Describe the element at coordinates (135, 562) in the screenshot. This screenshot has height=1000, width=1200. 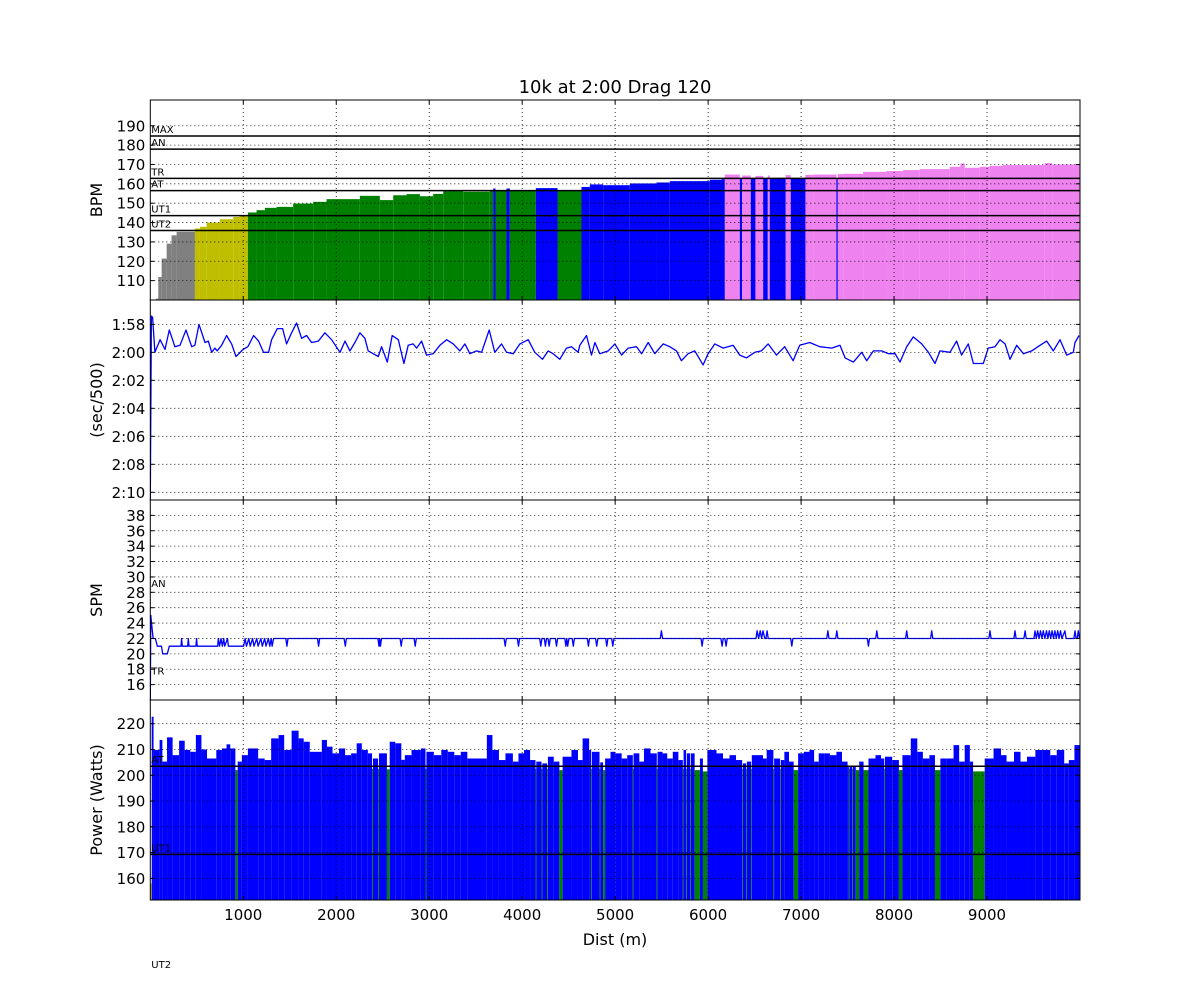
I see `y-tick-label: 32` at that location.